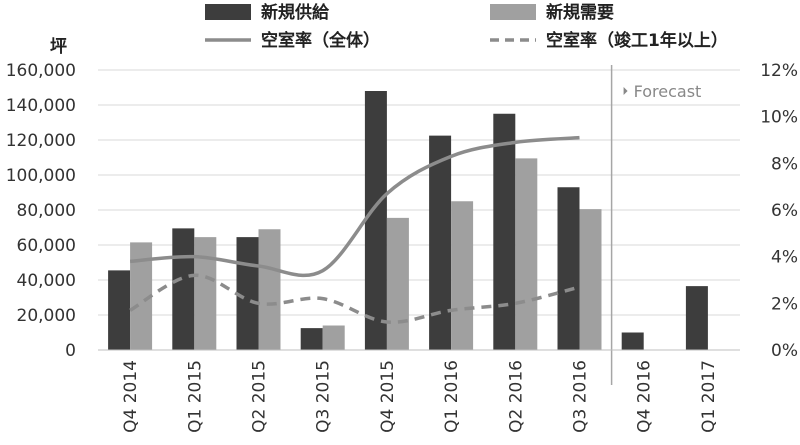  What do you see at coordinates (580, 12) in the screenshot?
I see `legend-label: 新規需要` at bounding box center [580, 12].